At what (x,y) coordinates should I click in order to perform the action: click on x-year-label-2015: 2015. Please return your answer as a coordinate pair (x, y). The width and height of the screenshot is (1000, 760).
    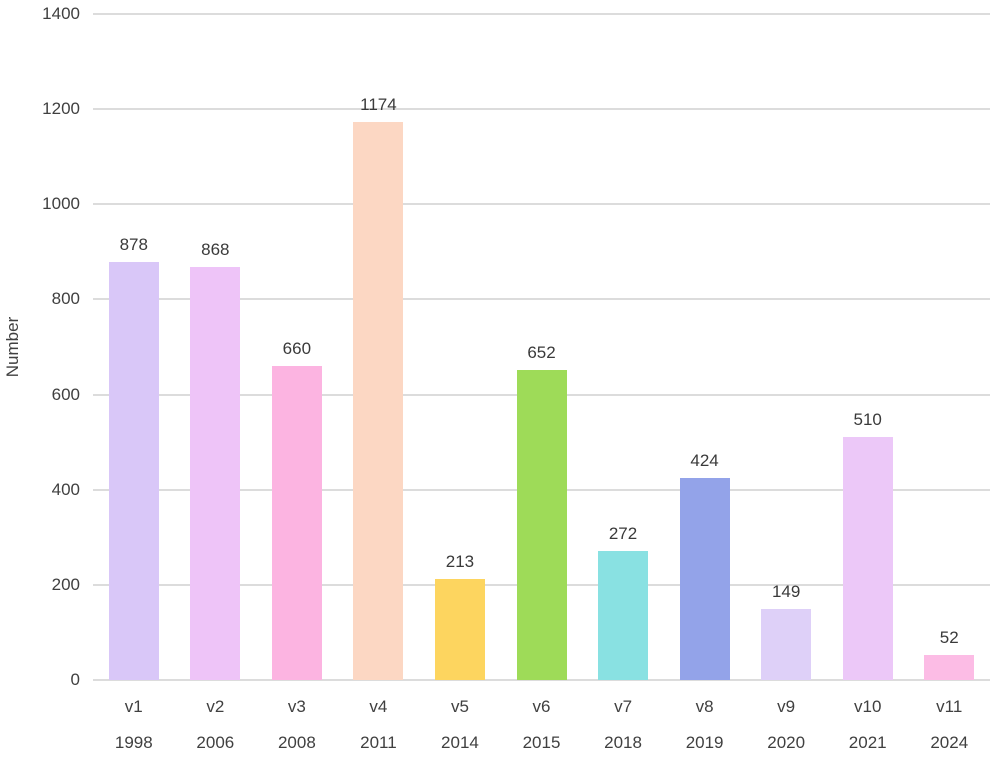
    Looking at the image, I should click on (541, 742).